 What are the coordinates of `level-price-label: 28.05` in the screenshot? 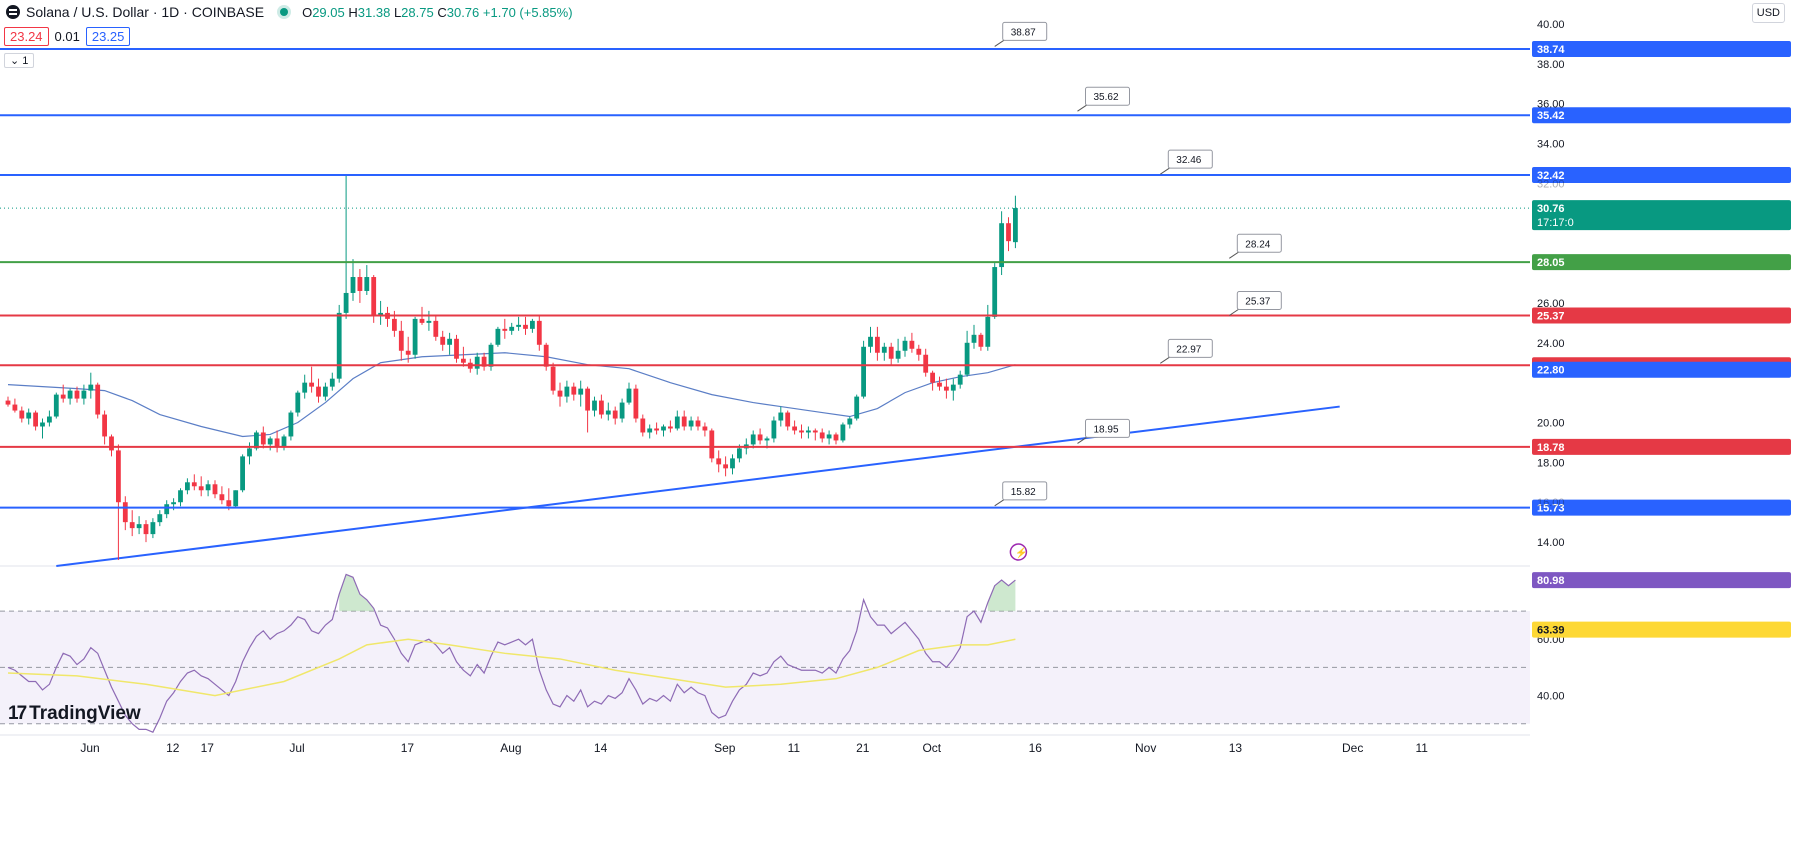 It's located at (1551, 263).